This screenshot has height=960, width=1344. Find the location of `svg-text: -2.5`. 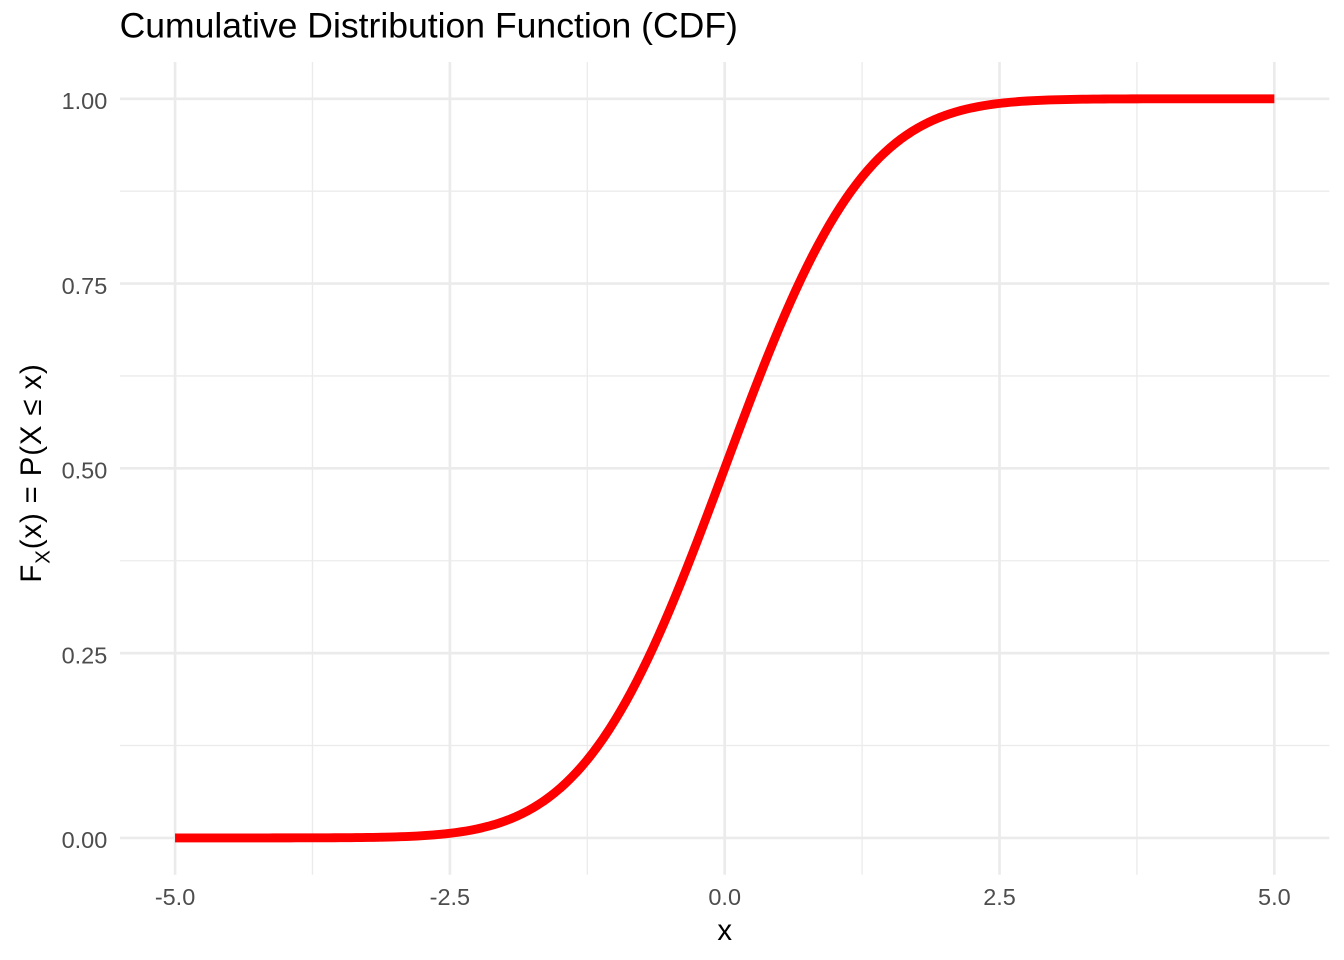

svg-text: -2.5 is located at coordinates (450, 897).